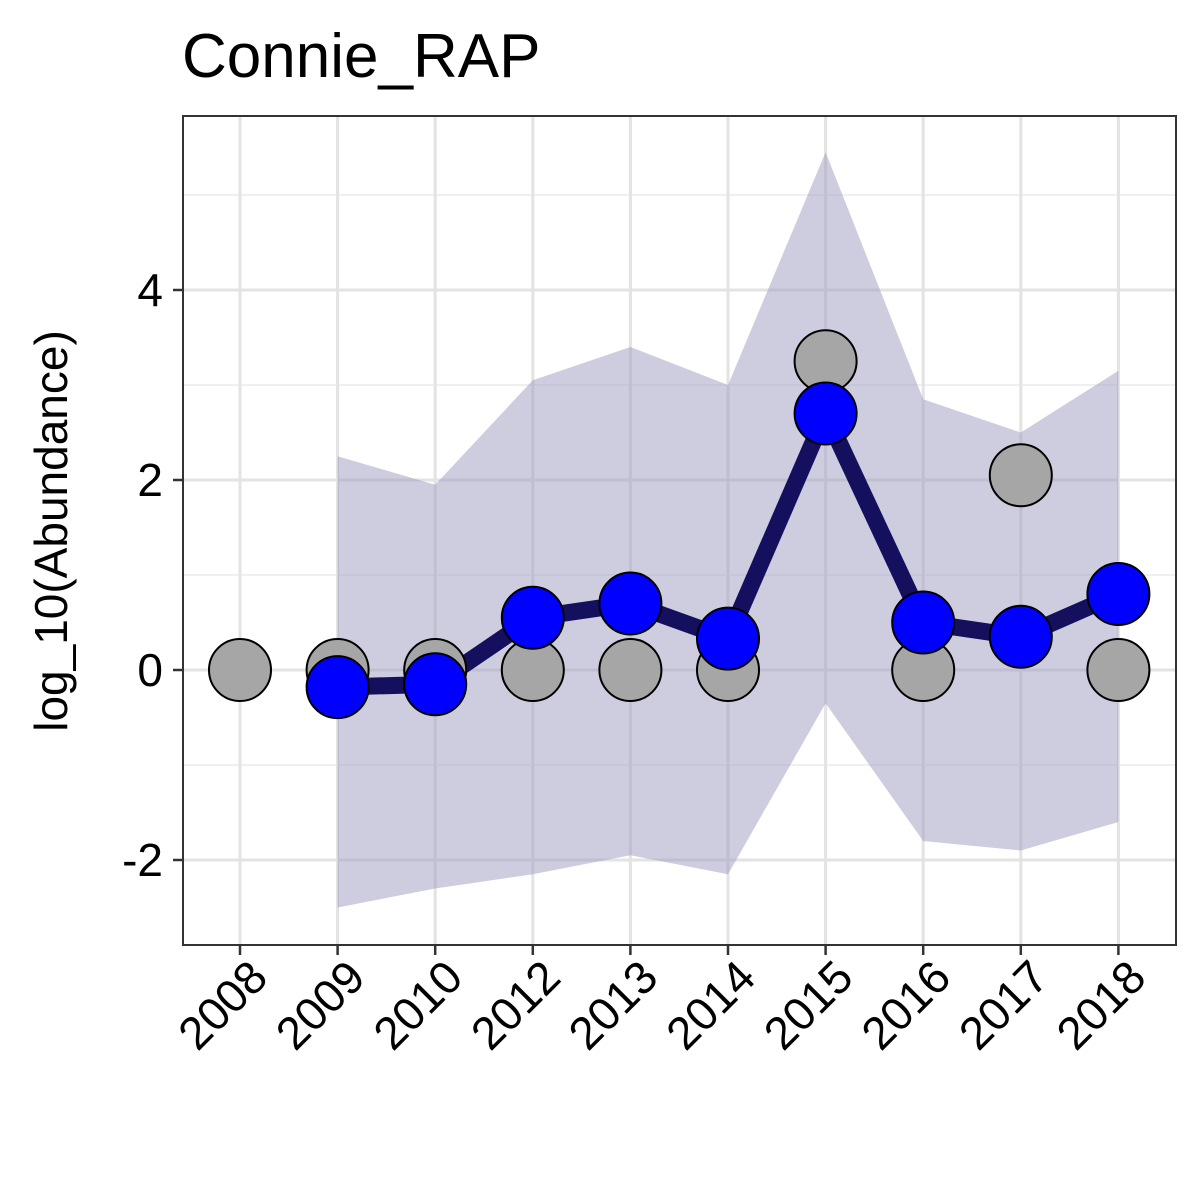  What do you see at coordinates (150, 290) in the screenshot?
I see `y-tick-label: 4` at bounding box center [150, 290].